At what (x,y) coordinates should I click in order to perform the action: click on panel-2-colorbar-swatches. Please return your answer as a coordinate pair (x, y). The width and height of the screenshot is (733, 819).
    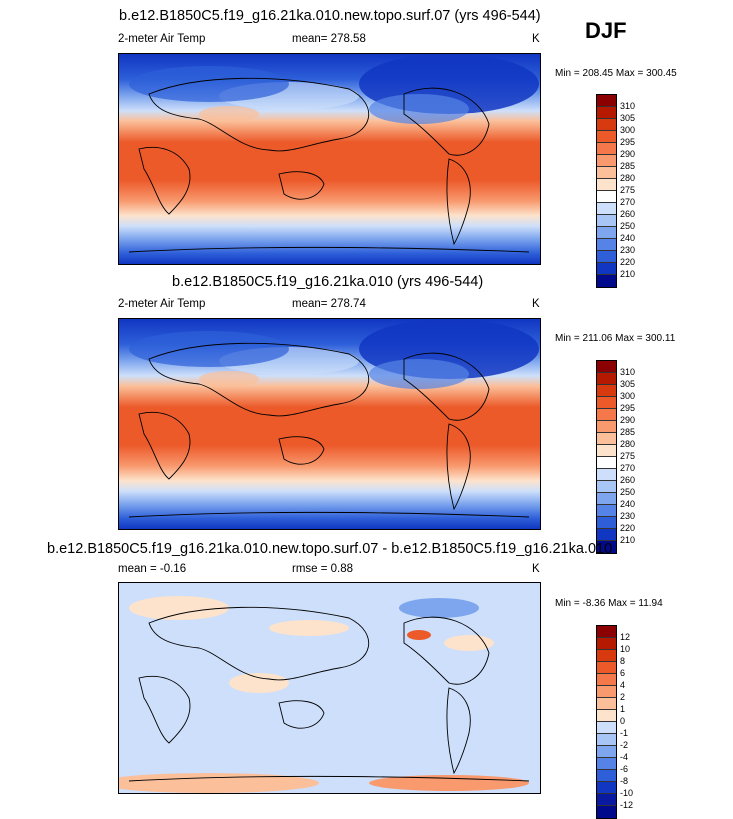
    Looking at the image, I should click on (606, 457).